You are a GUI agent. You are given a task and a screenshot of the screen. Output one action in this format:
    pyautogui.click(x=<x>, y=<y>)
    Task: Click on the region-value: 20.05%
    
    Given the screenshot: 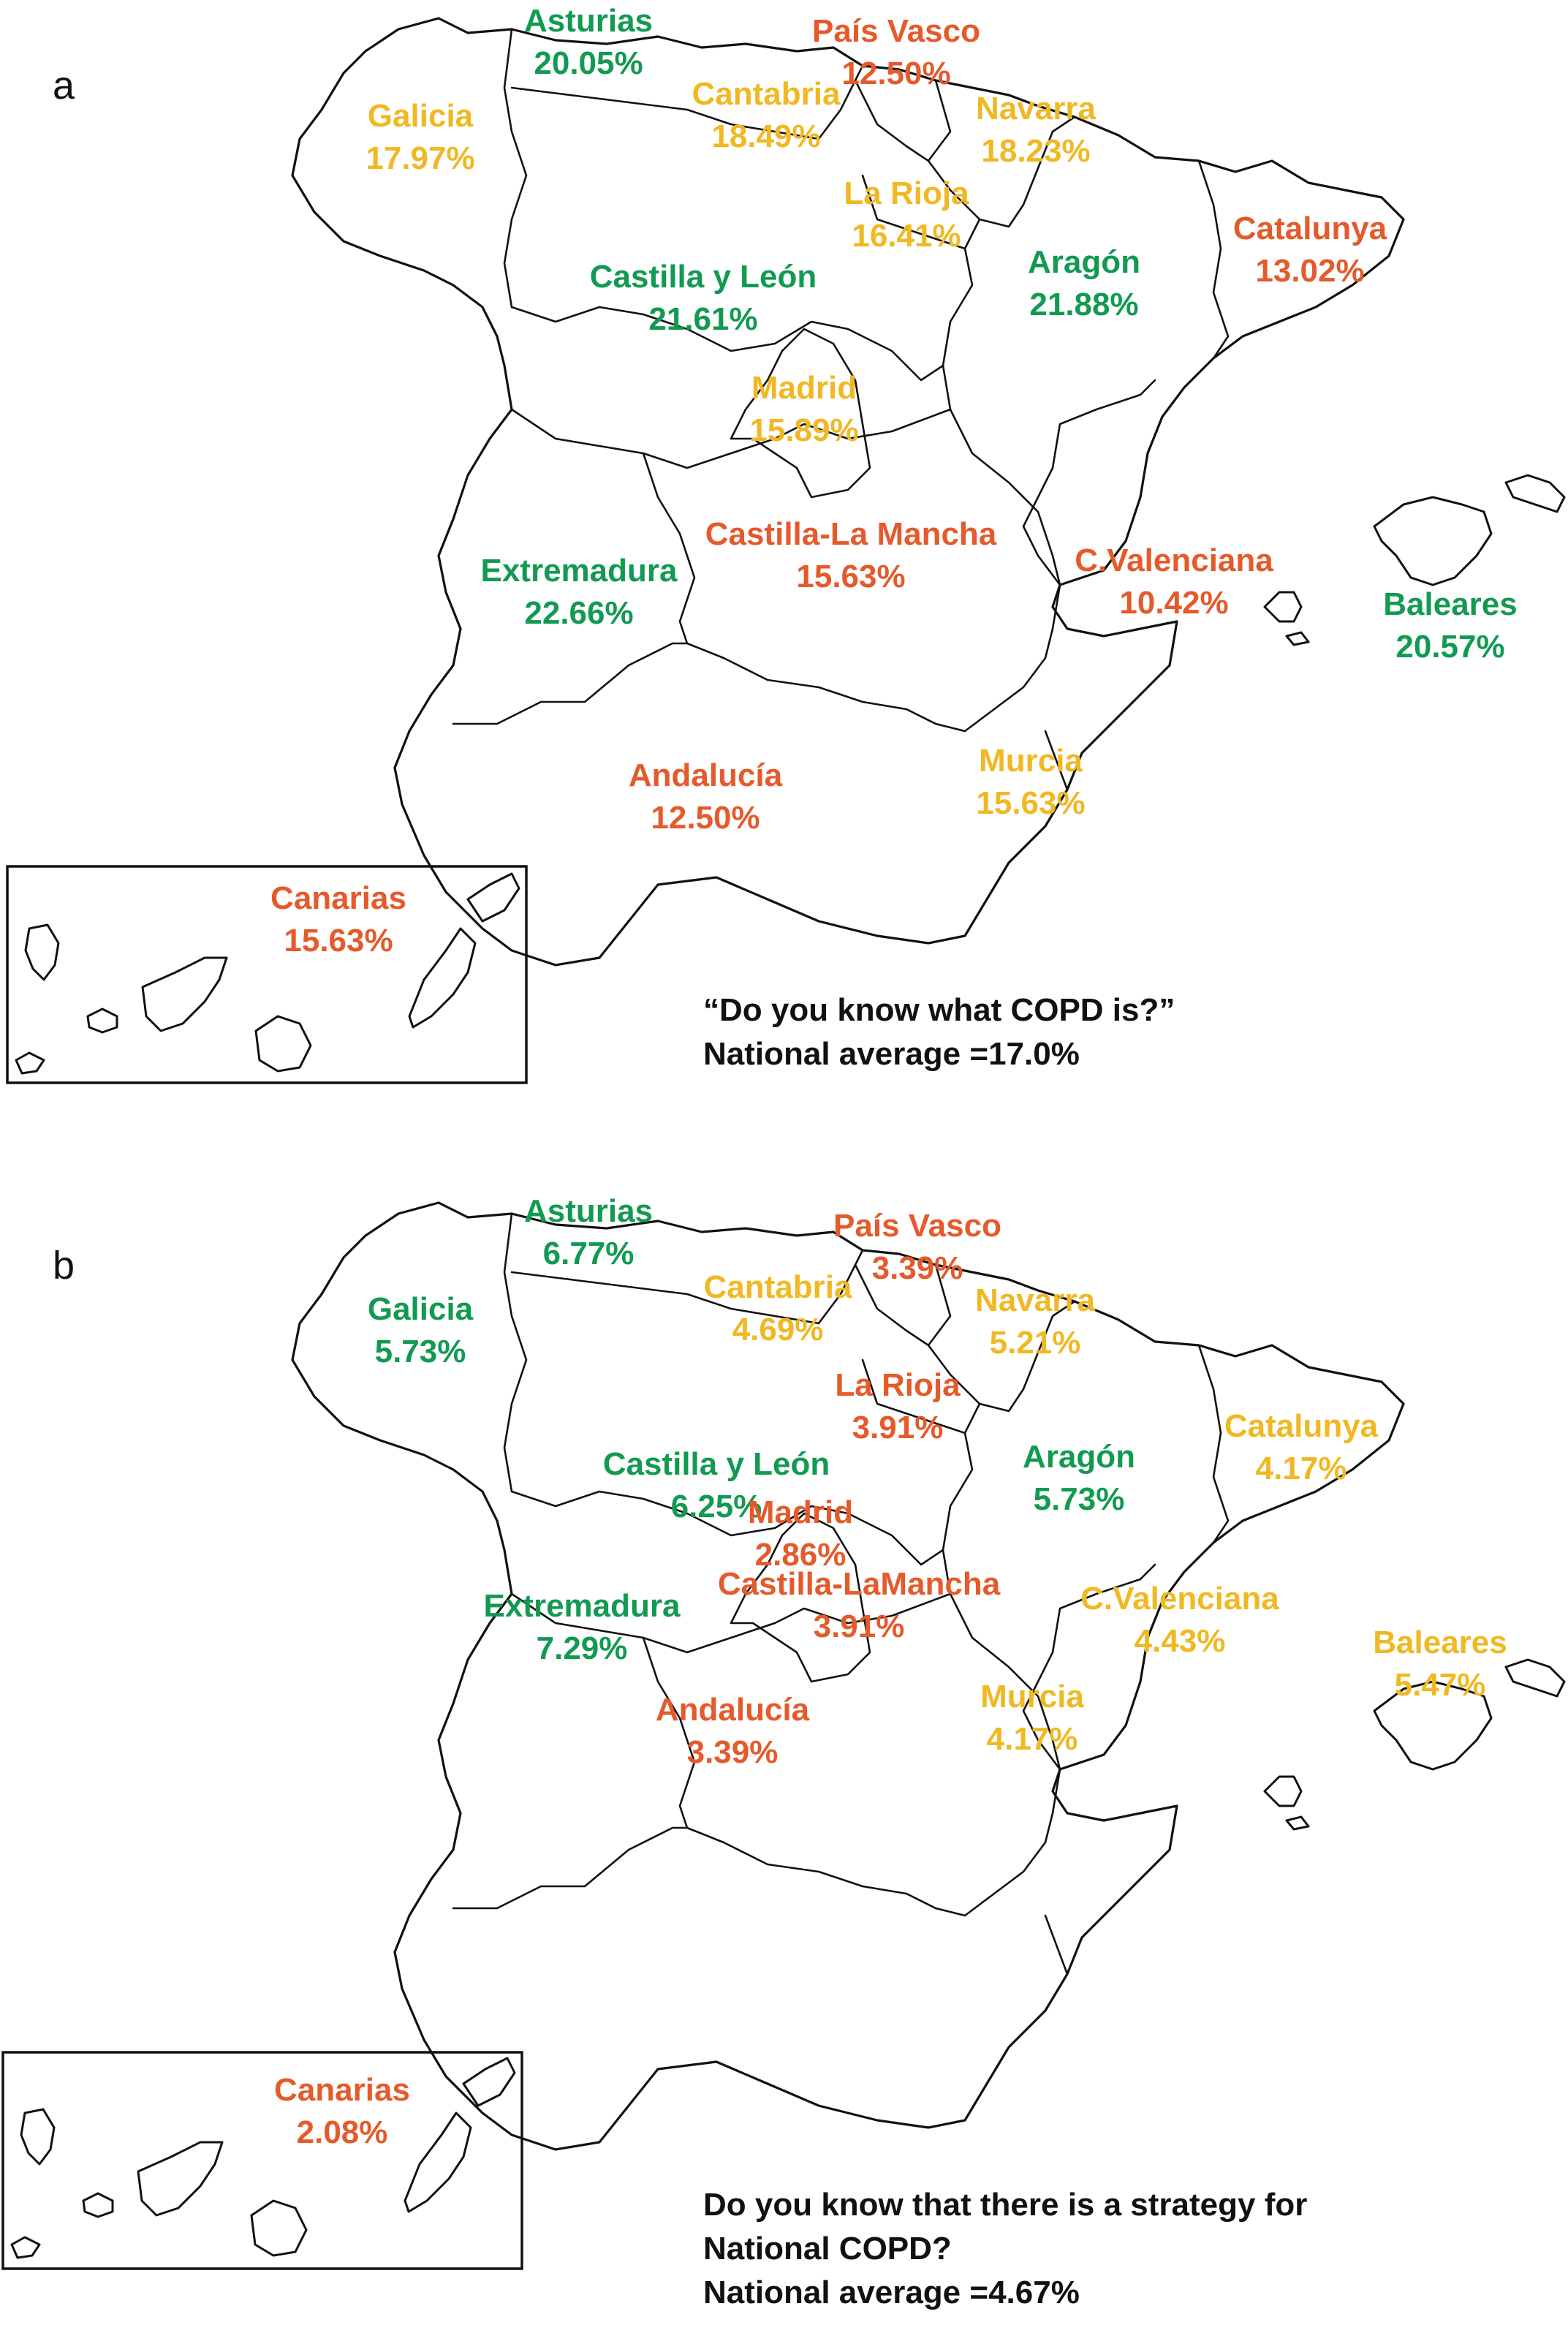 What is the action you would take?
    pyautogui.click(x=588, y=63)
    